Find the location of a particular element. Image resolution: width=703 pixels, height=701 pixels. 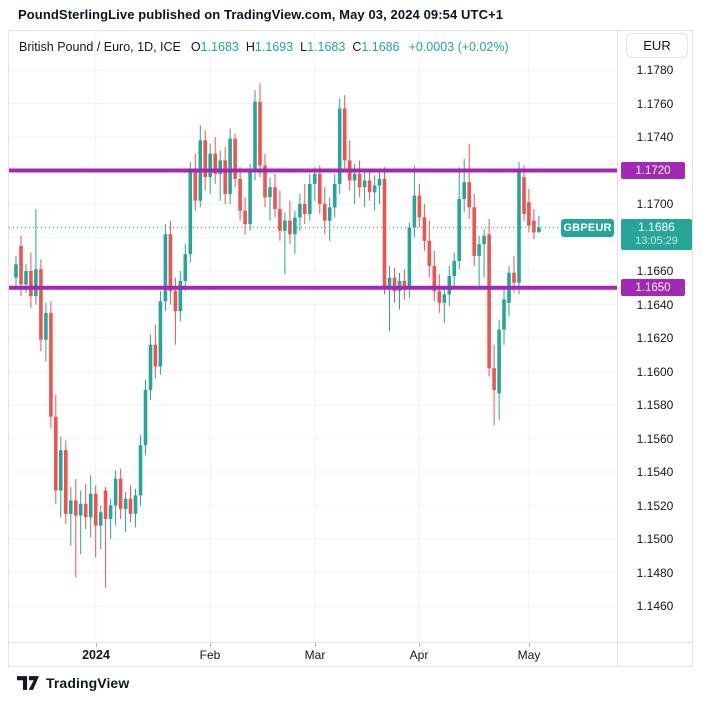

ohlc-close: C1.1686 is located at coordinates (376, 47).